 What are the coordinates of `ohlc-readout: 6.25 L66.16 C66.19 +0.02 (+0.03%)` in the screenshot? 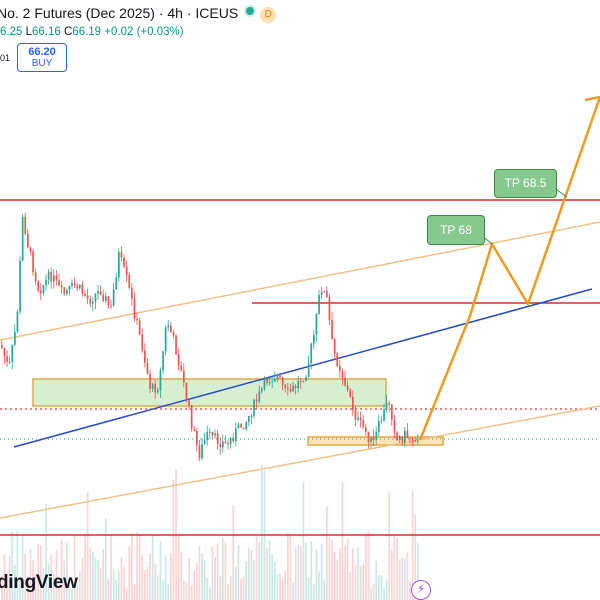 It's located at (92, 32).